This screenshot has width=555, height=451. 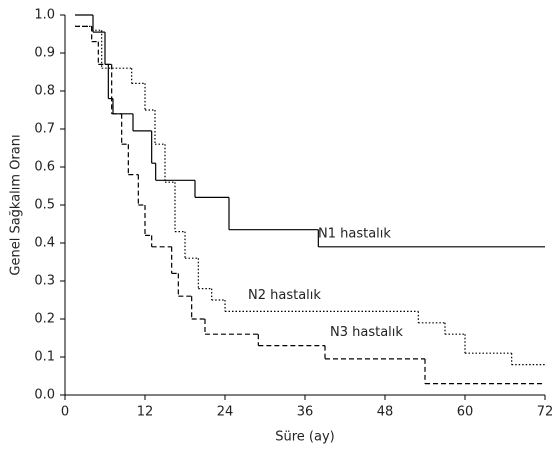 I want to click on y-axis-title: Genel Sağkalım Oranı, so click(x=16, y=204).